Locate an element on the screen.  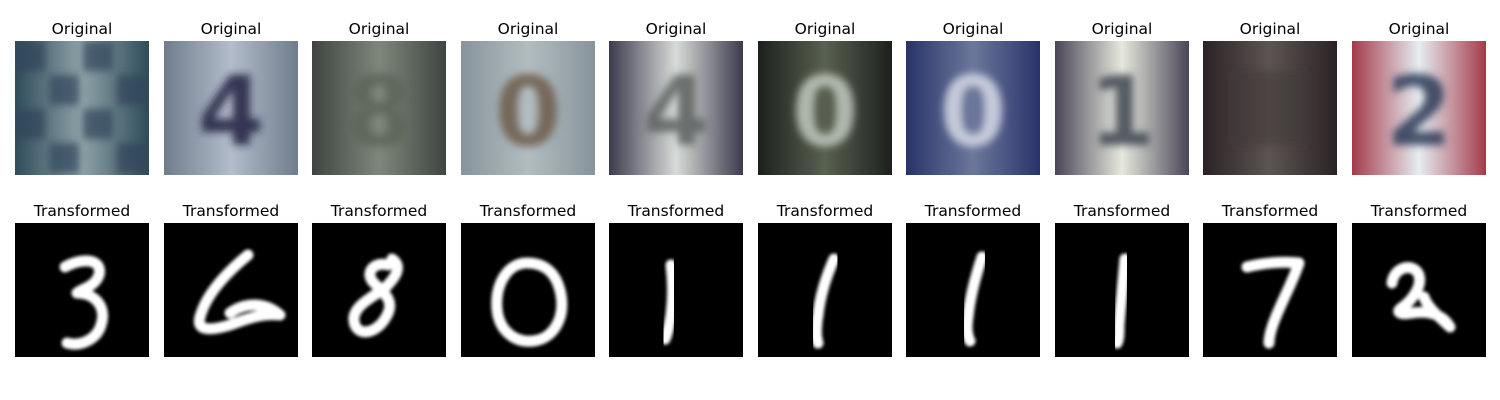
original-image: 2 is located at coordinates (1419, 108).